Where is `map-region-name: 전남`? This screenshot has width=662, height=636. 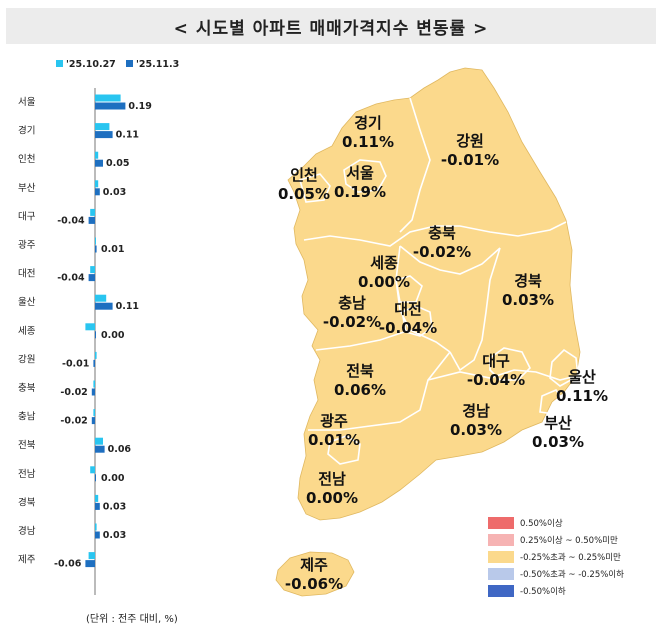 map-region-name: 전남 is located at coordinates (332, 479).